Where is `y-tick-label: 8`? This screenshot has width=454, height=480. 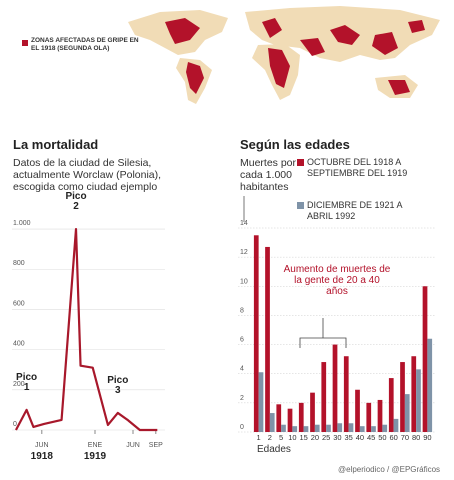
y-tick-label: 8 is located at coordinates (242, 310).